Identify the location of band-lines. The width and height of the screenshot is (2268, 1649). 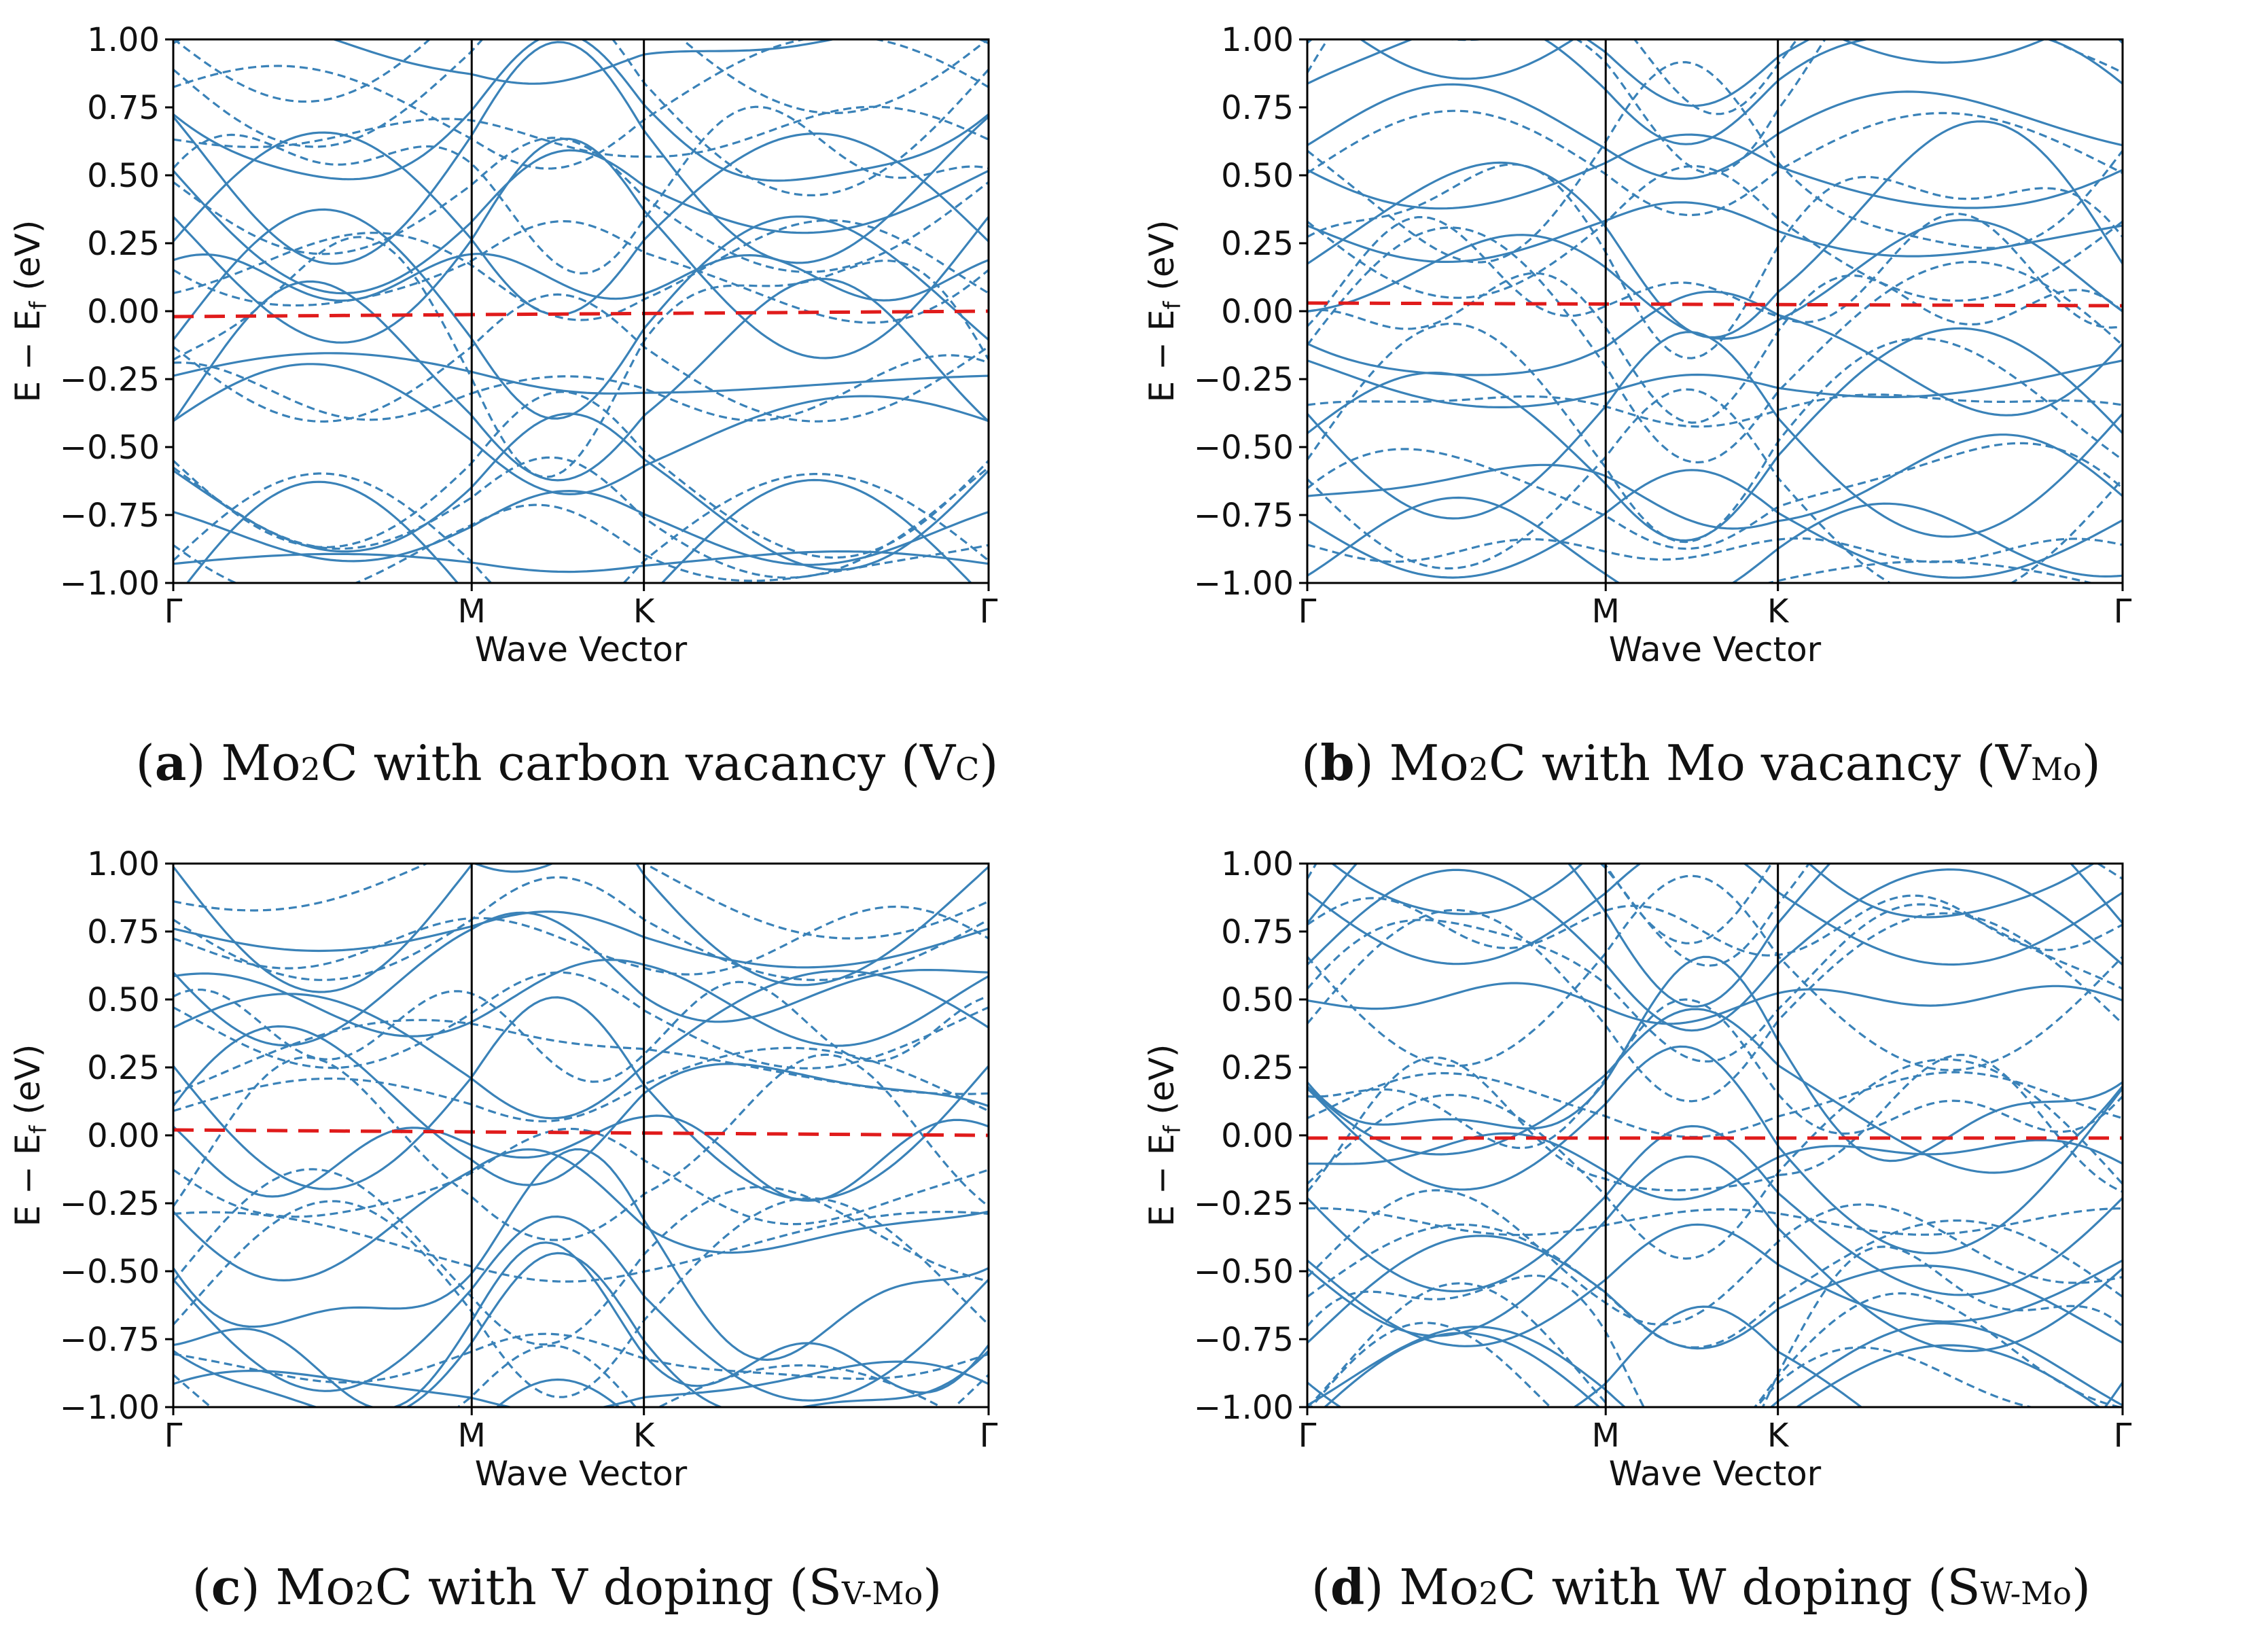
(581, 311).